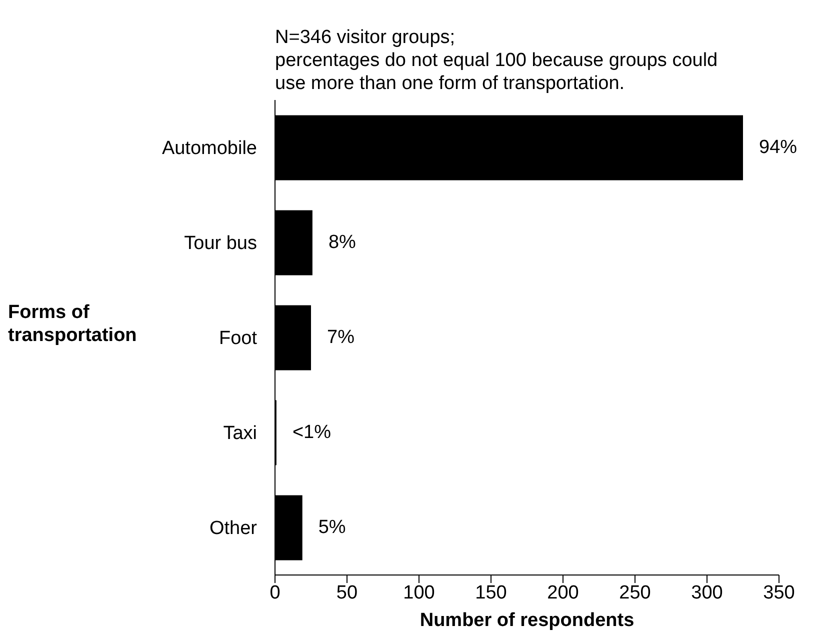 The height and width of the screenshot is (638, 815). Describe the element at coordinates (312, 432) in the screenshot. I see `annotation: <1%` at that location.